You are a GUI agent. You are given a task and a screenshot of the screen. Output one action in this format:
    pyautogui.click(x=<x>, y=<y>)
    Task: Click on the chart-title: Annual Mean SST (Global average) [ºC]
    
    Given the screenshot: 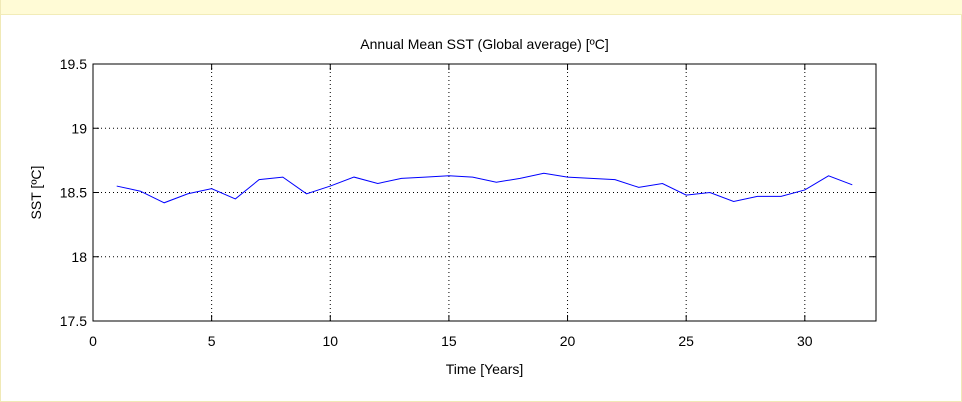 What is the action you would take?
    pyautogui.click(x=484, y=44)
    